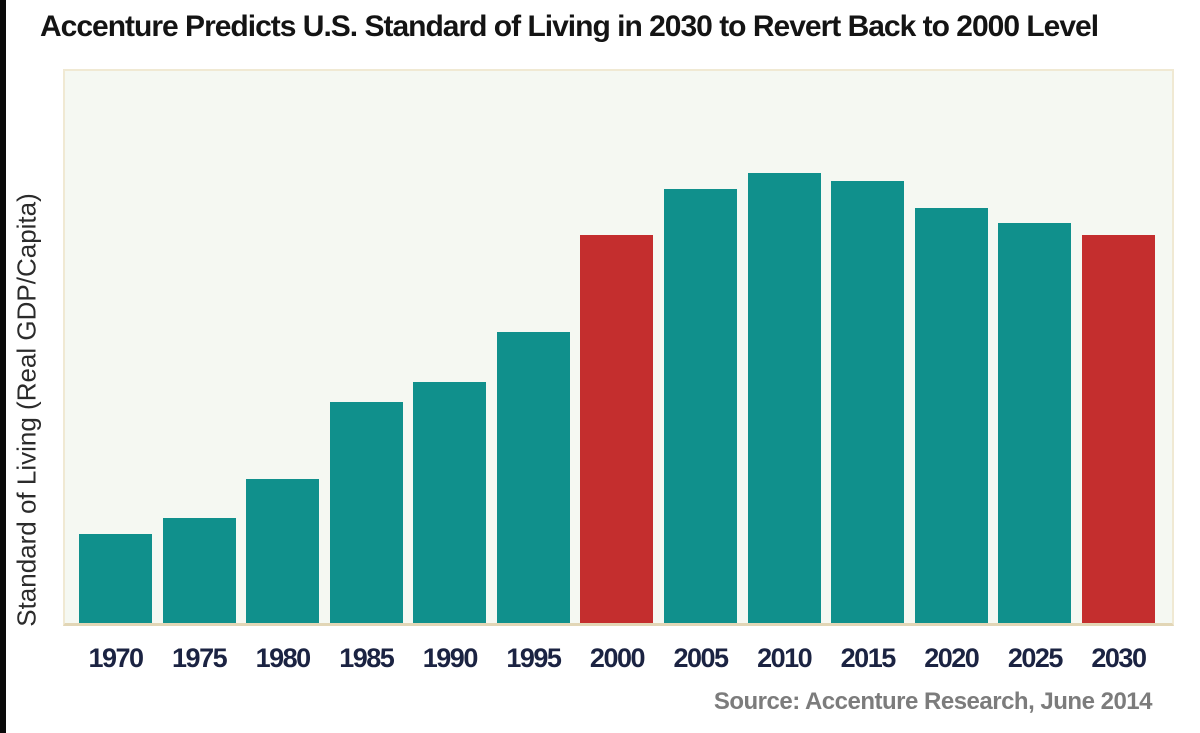 The height and width of the screenshot is (733, 1200). Describe the element at coordinates (933, 701) in the screenshot. I see `source-caption: Source: Accenture Research, June 2014` at that location.